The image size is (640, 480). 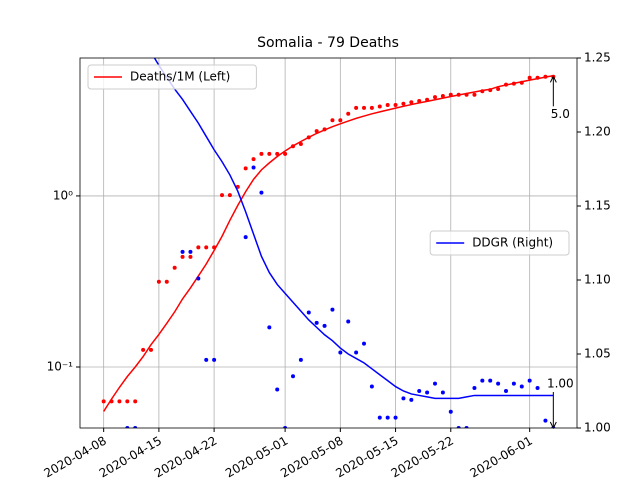 I want to click on y2-tick-label: 1.15, so click(x=597, y=206).